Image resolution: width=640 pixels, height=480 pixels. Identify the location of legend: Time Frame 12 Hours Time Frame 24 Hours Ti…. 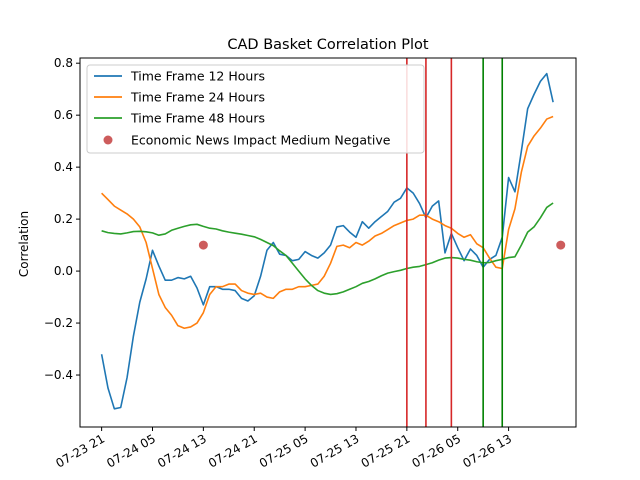
(255, 109).